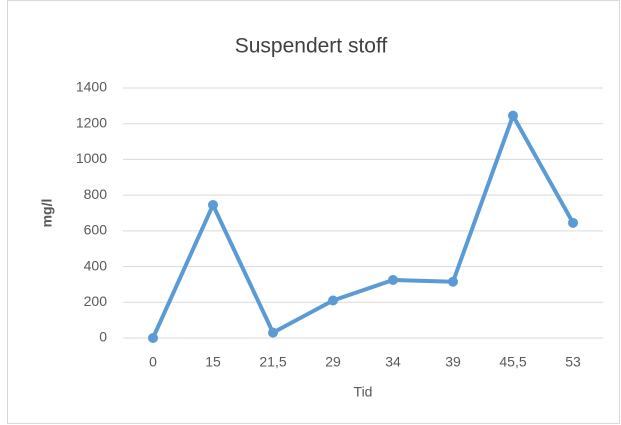 The image size is (621, 425). What do you see at coordinates (96, 194) in the screenshot?
I see `y-tick-label: 800` at bounding box center [96, 194].